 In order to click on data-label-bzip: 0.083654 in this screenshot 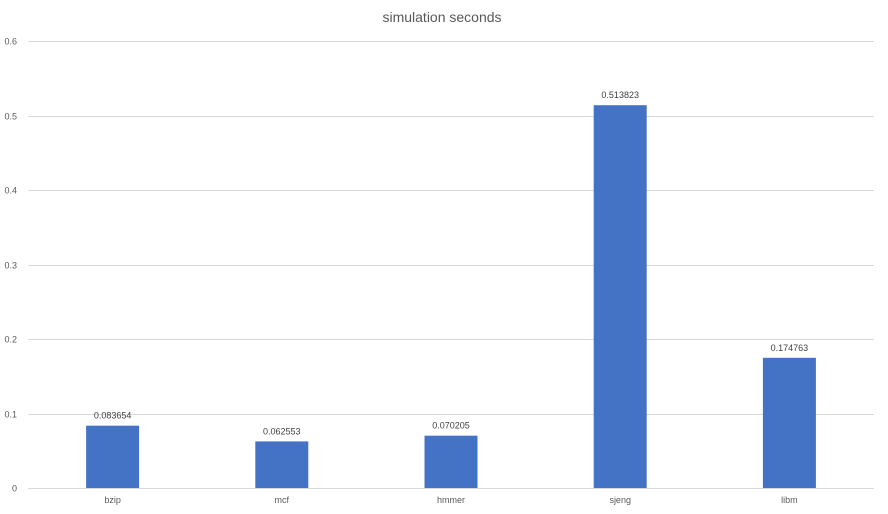, I will do `click(113, 416)`.